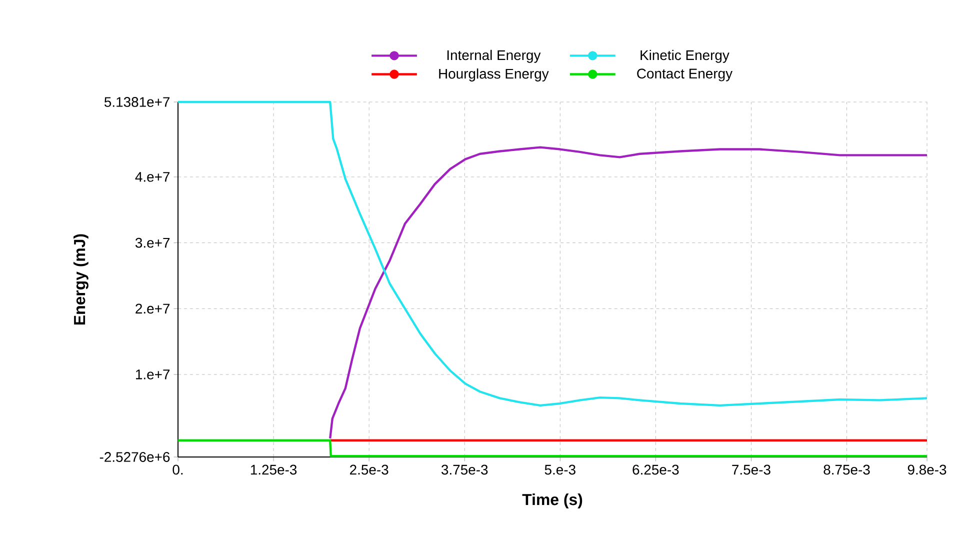  I want to click on legend-label: Hourglass Energy, so click(494, 75).